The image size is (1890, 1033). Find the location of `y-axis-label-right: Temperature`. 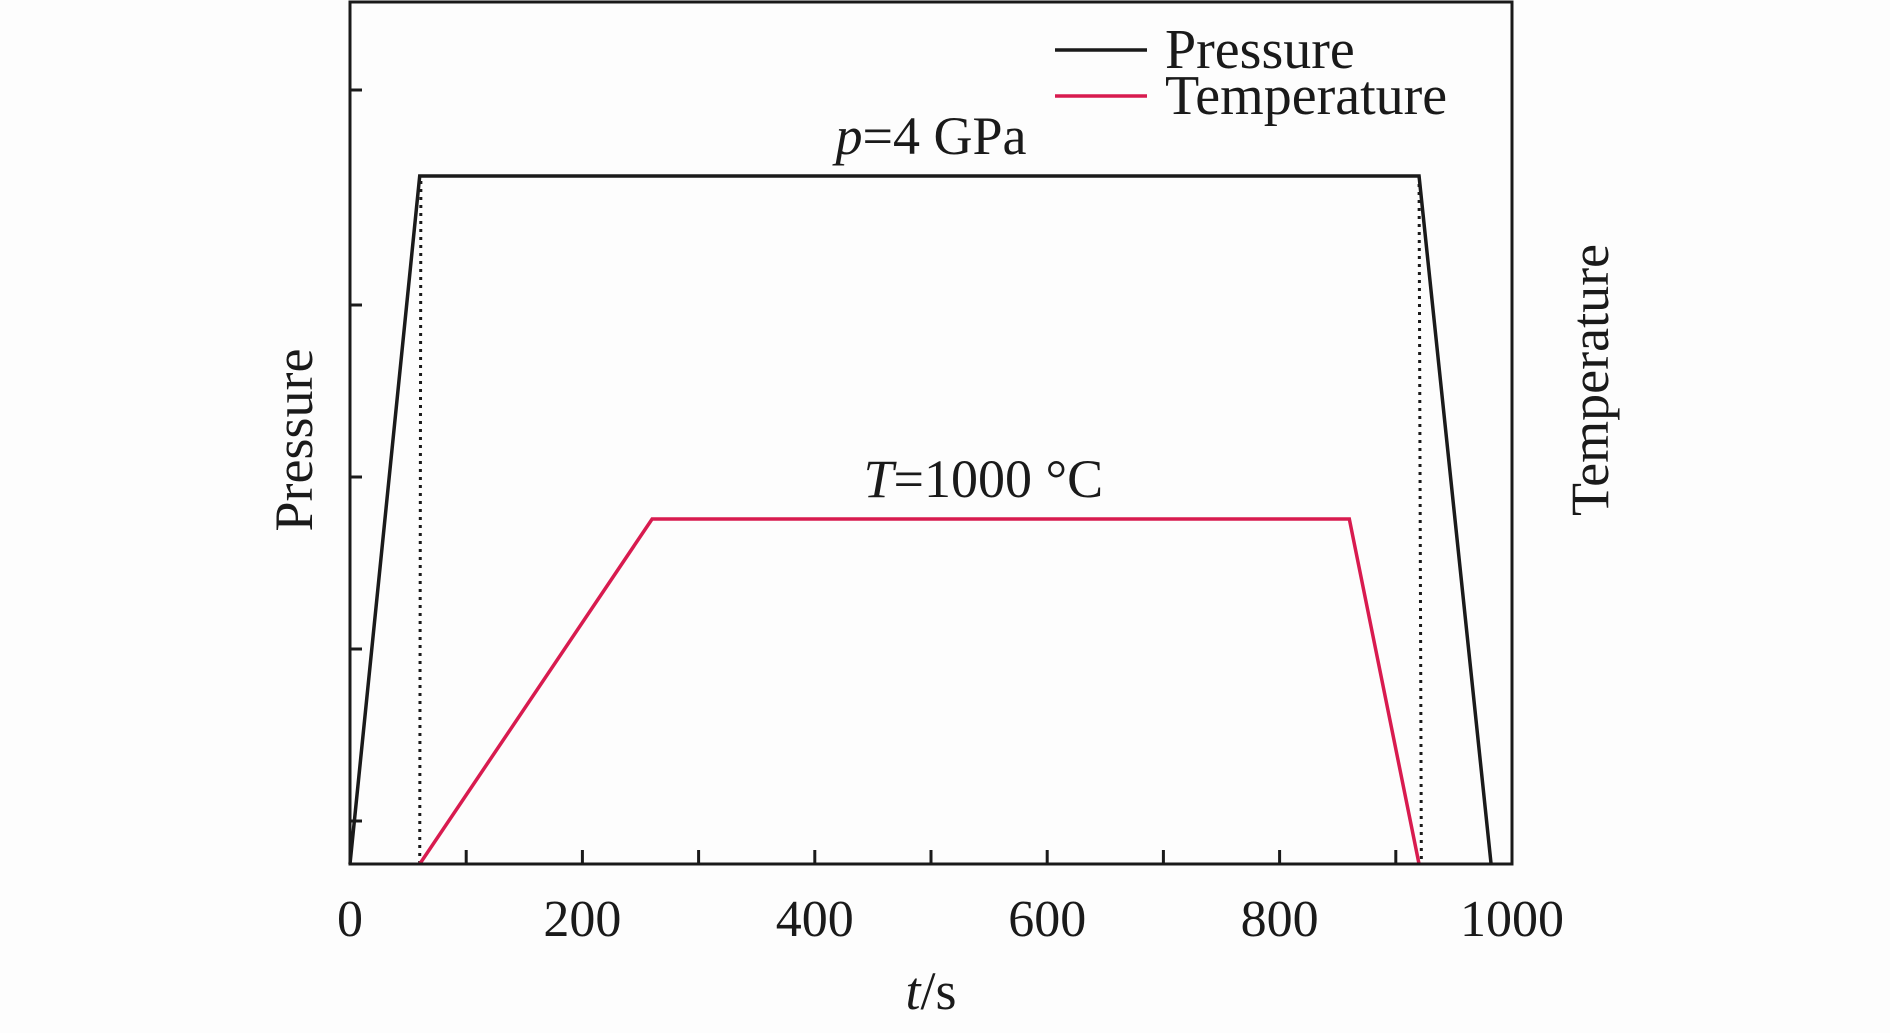

y-axis-label-right: Temperature is located at coordinates (1590, 380).